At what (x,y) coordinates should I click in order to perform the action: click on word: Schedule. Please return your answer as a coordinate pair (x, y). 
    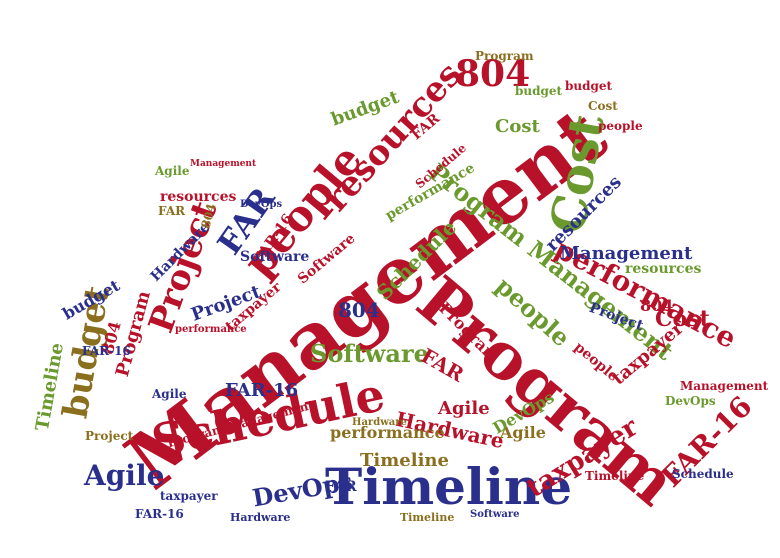
    Looking at the image, I should click on (703, 474).